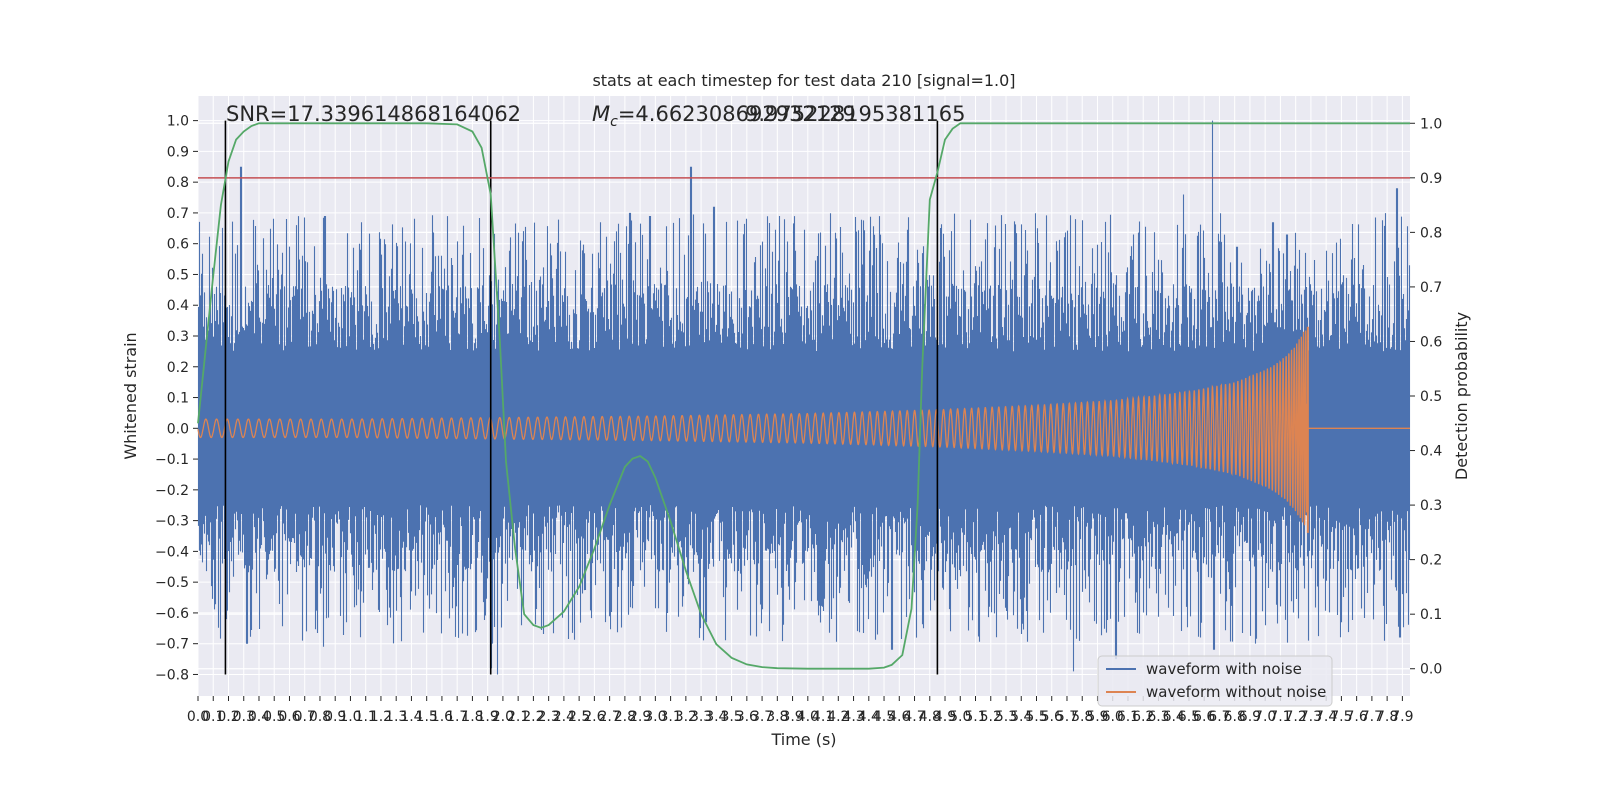 The height and width of the screenshot is (800, 1600). Describe the element at coordinates (1461, 396) in the screenshot. I see `y-axis-label-right: Detection probability` at that location.